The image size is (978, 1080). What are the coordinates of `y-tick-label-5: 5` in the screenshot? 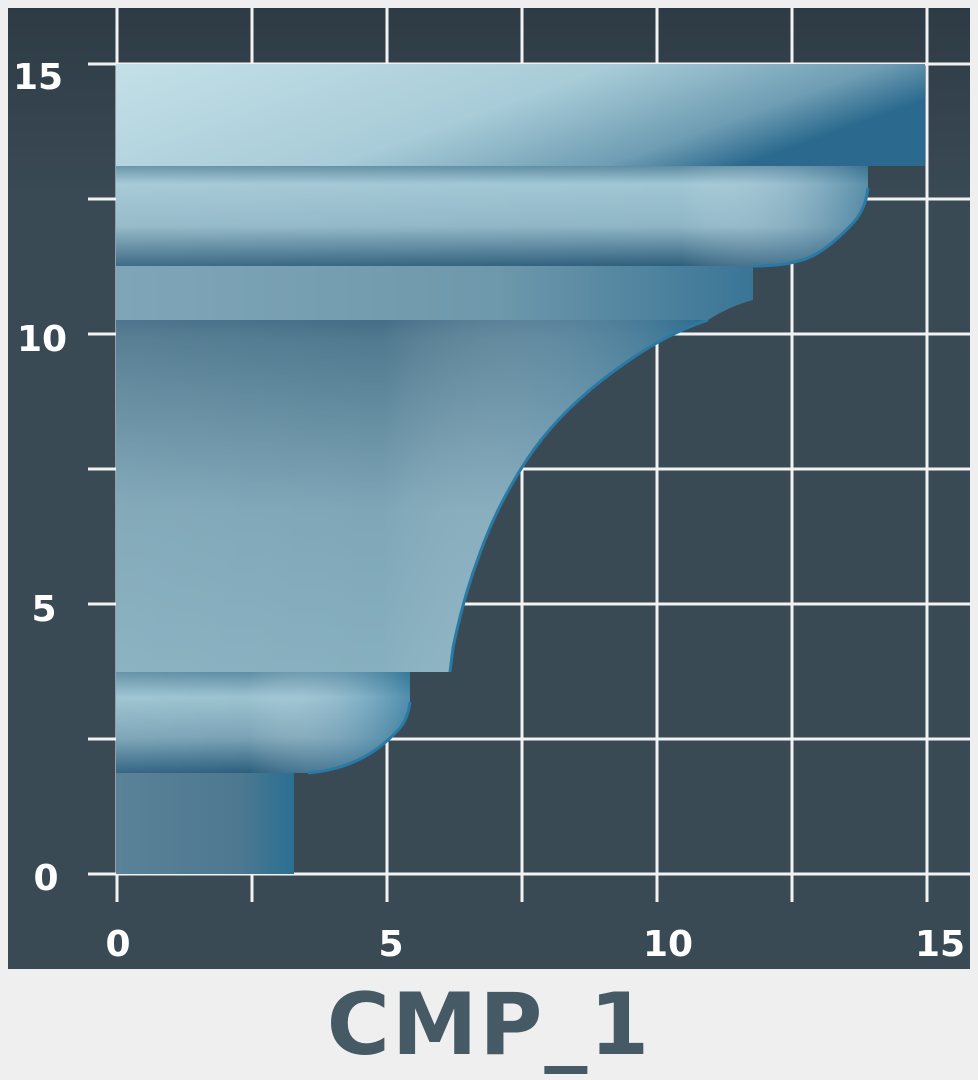 It's located at (43, 609).